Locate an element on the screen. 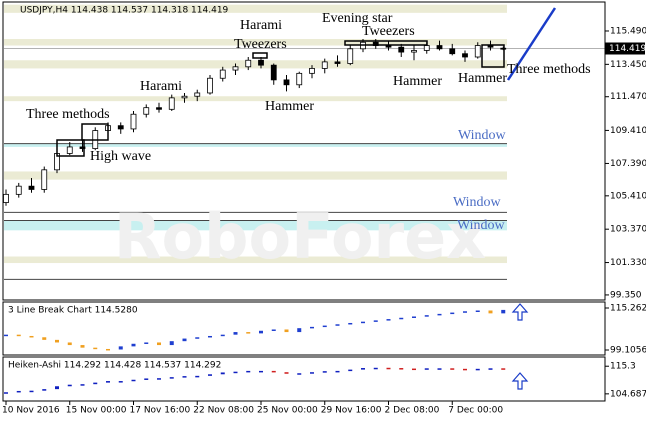 The image size is (646, 422). watermark: RoboForex is located at coordinates (300, 236).